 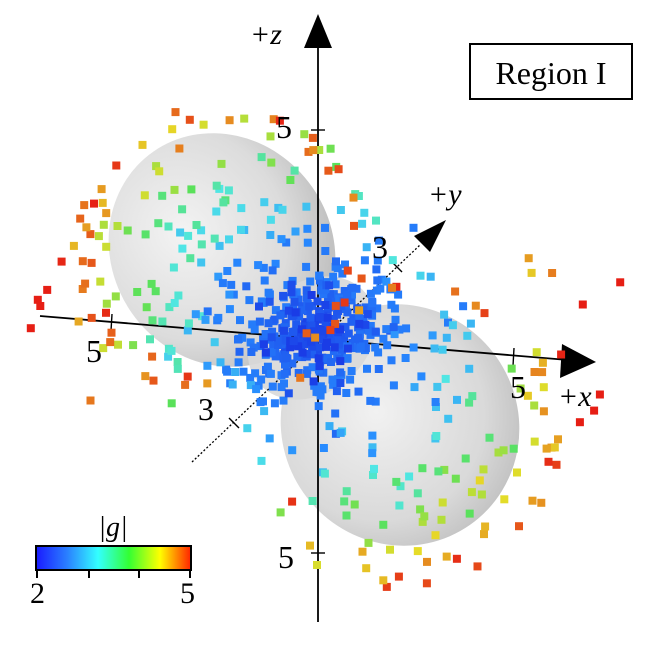 I want to click on z-axis-arrowhead, so click(x=318, y=31).